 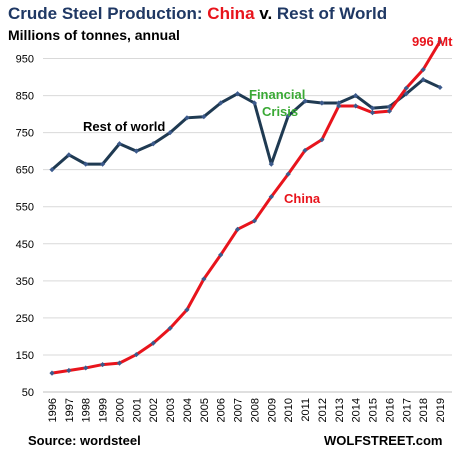 I want to click on y-tick-label: 650, so click(x=25, y=171).